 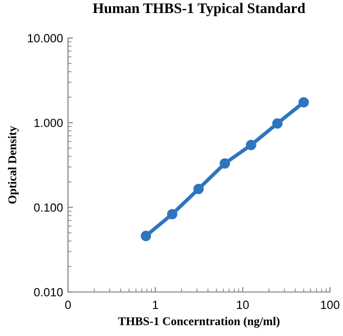 I want to click on x-tick-label: 0, so click(x=68, y=305).